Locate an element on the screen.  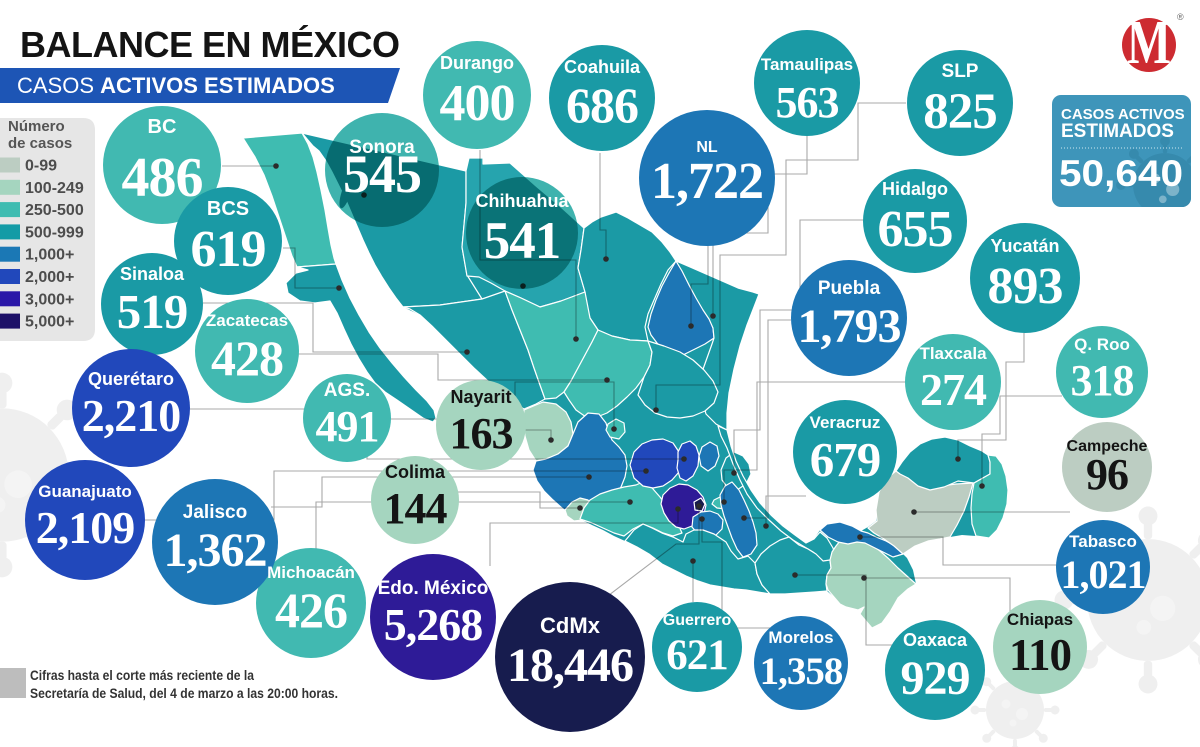
svg-text: 1,000+ is located at coordinates (49, 255).